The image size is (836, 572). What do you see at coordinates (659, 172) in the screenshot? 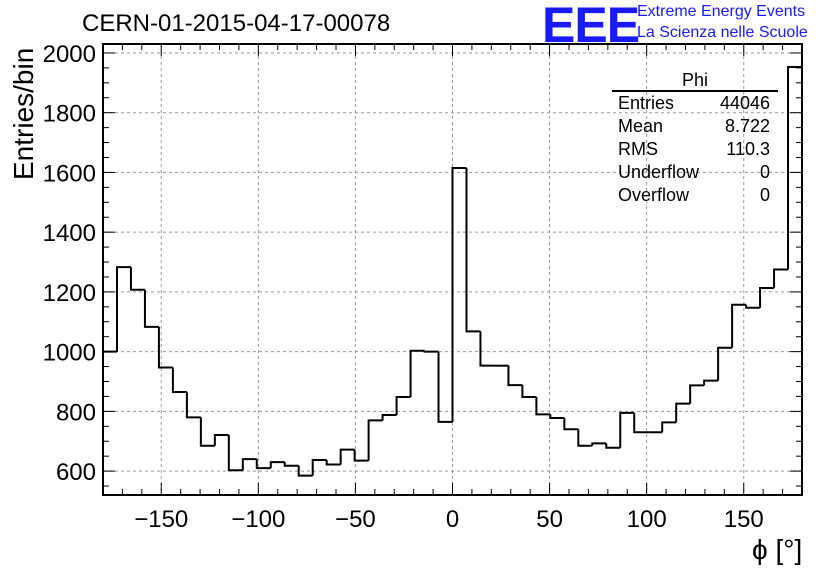
I see `stats-label: Underflow` at bounding box center [659, 172].